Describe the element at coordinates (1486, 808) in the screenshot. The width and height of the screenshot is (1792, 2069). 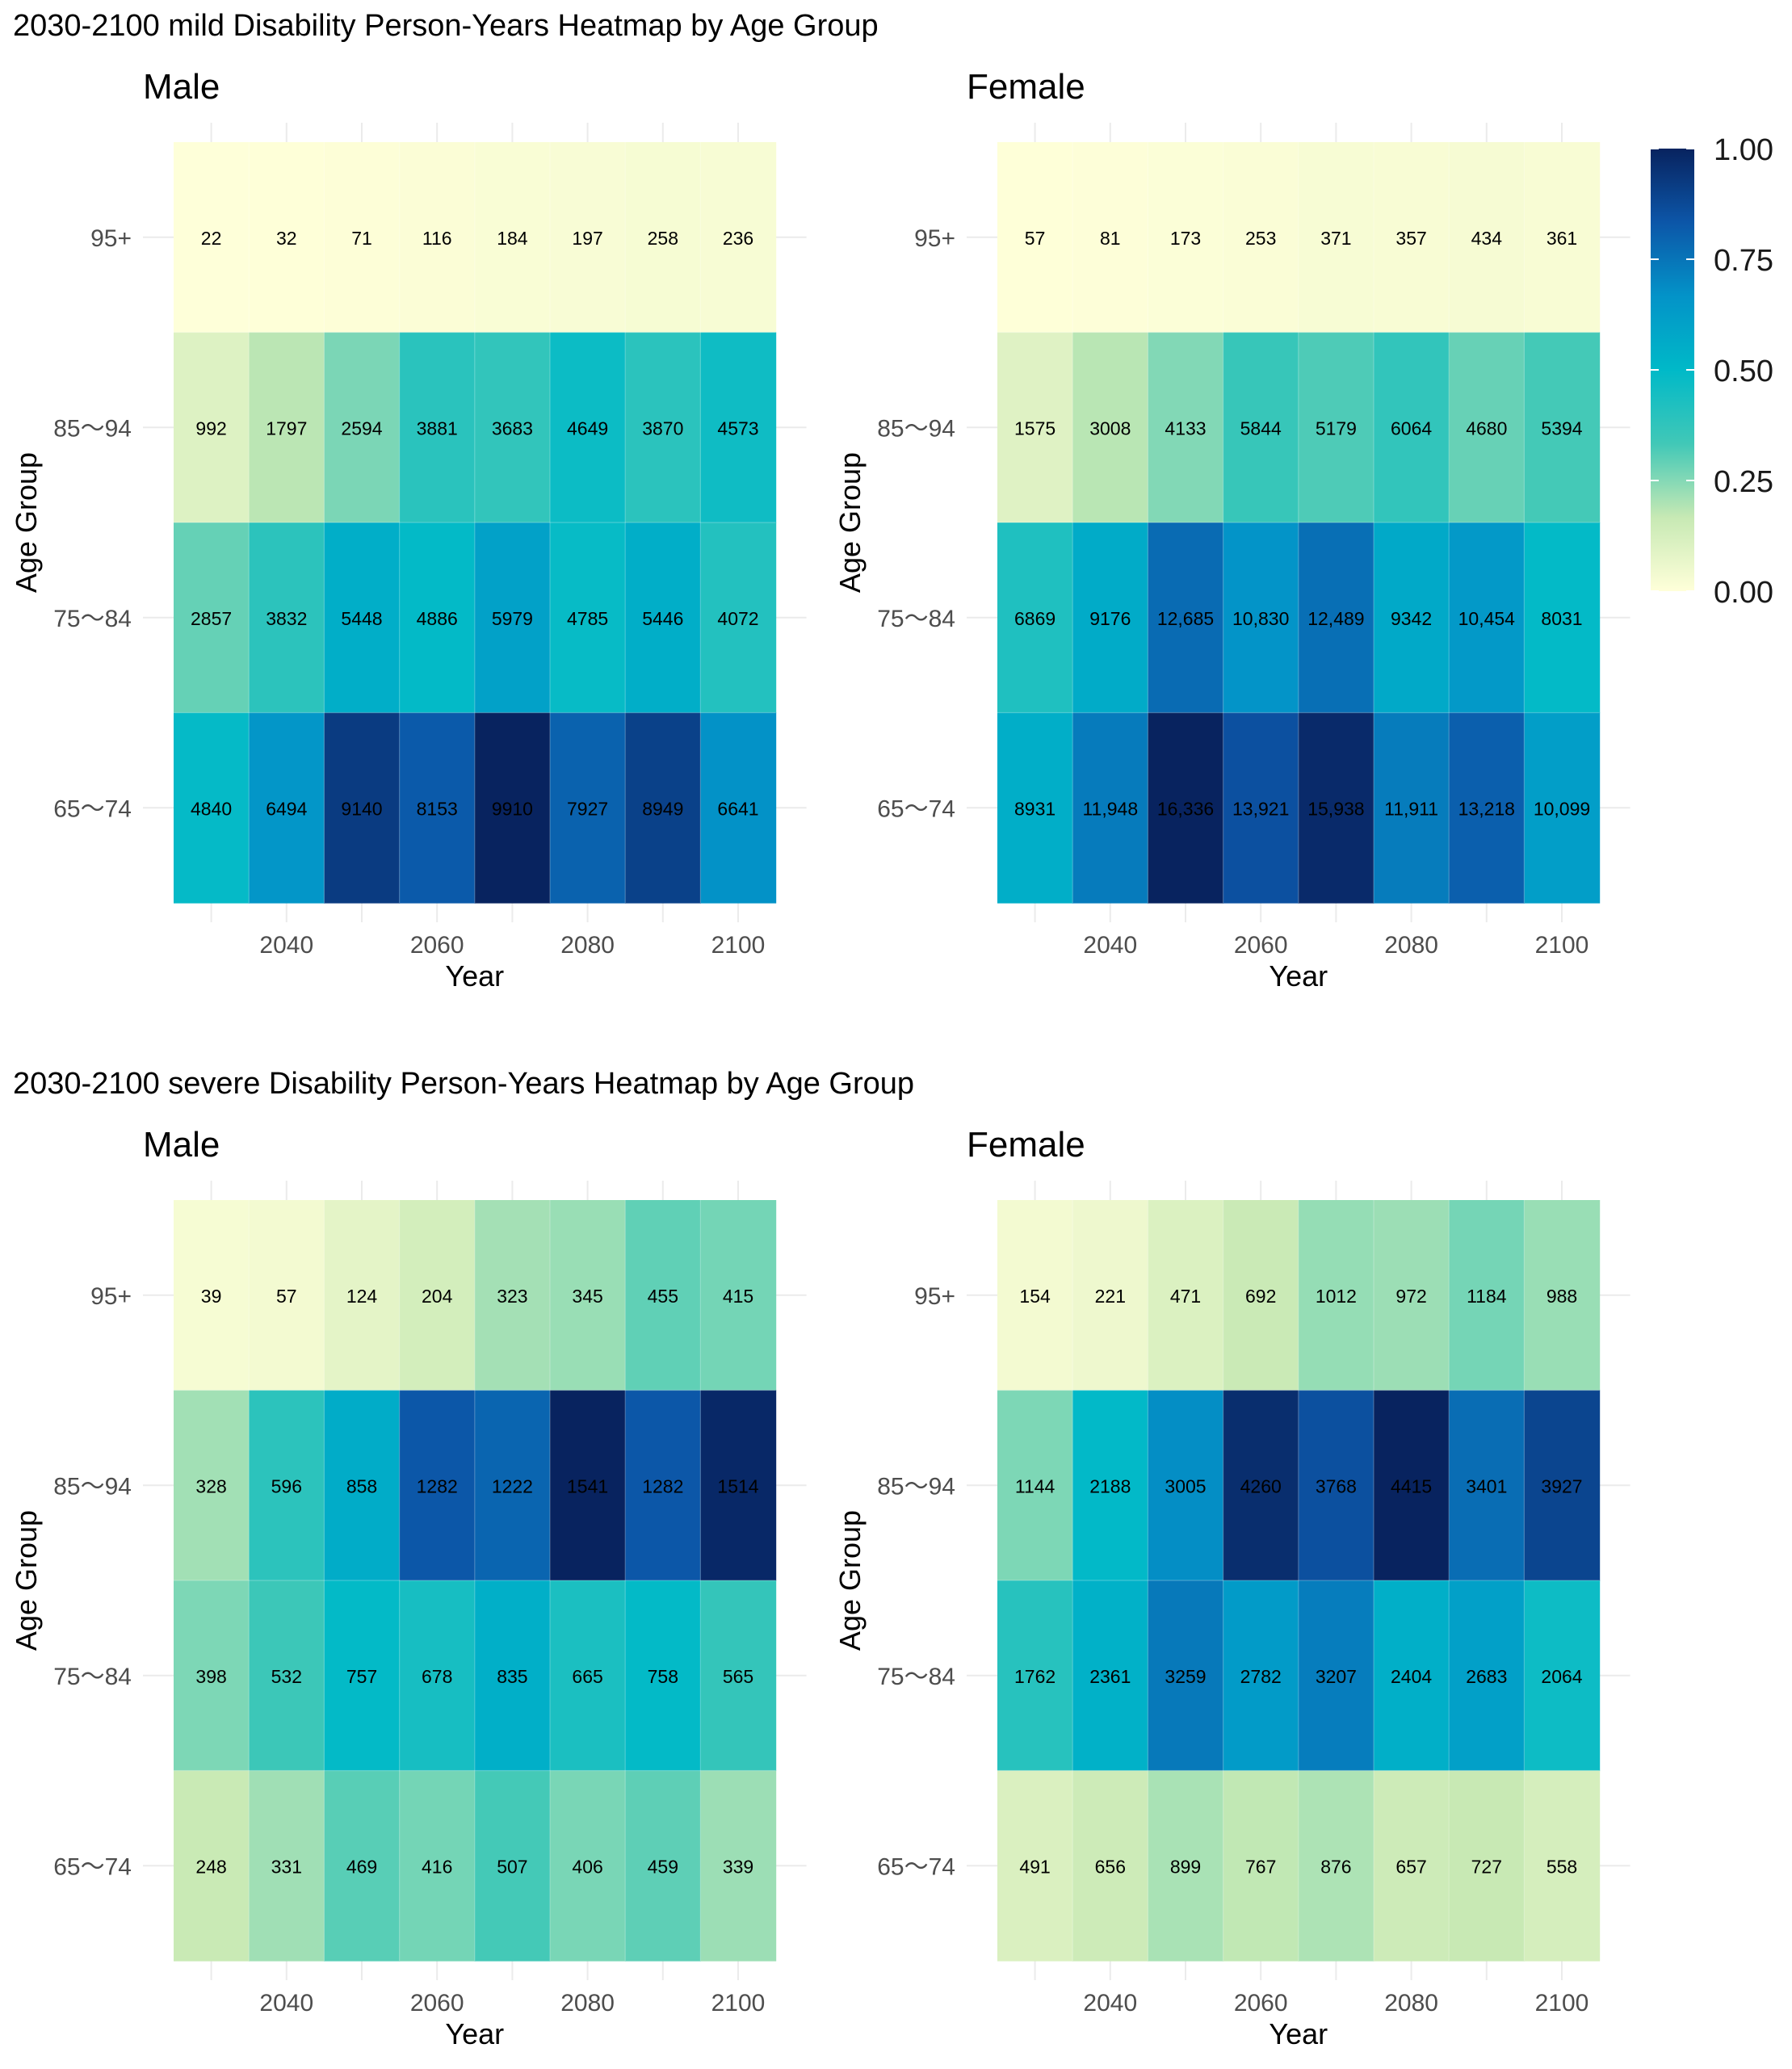
I see `cell-value-label: 13,218` at that location.